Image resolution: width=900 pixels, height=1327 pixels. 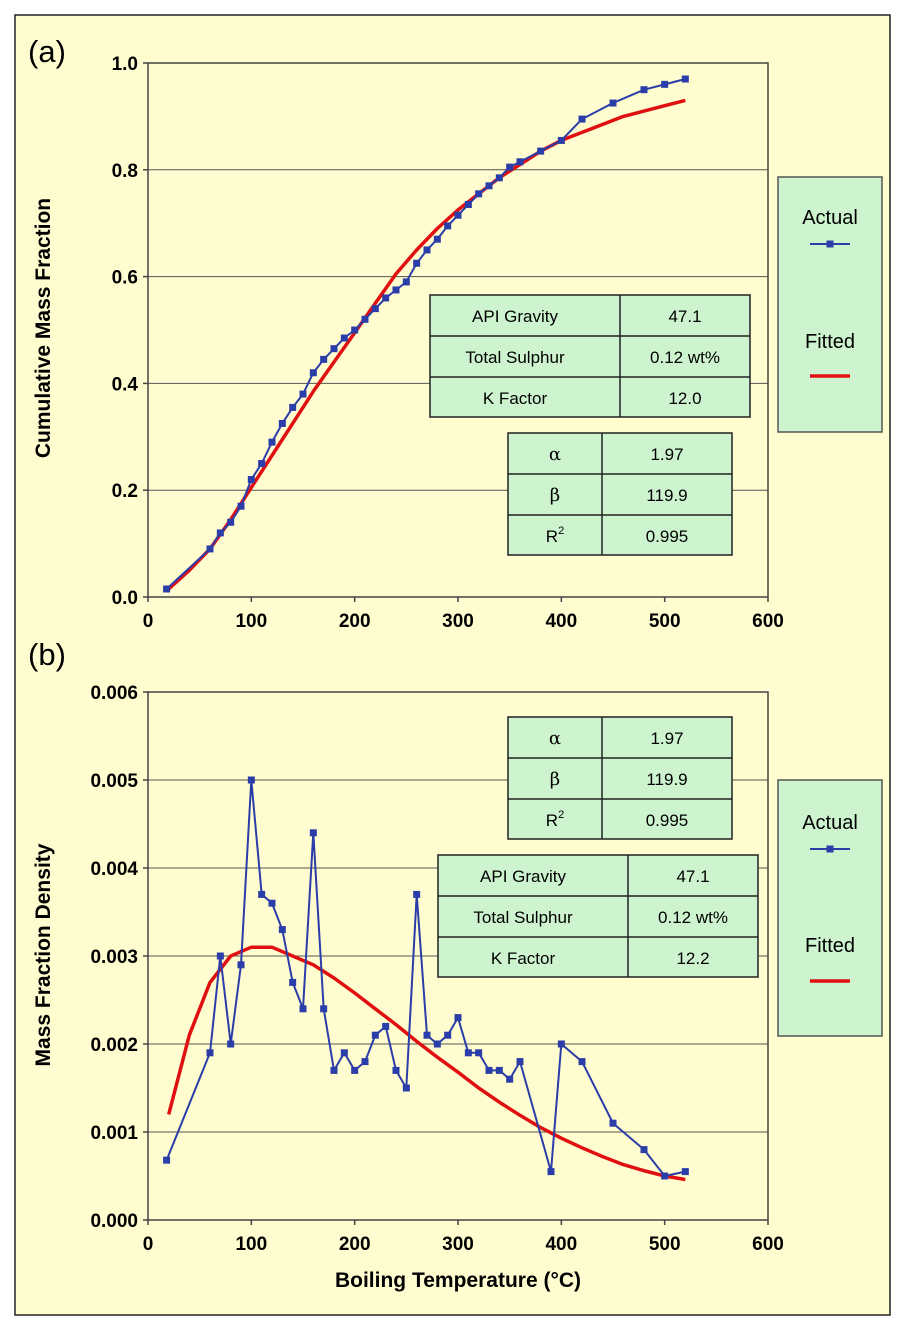 I want to click on panel-label: (a), so click(x=47, y=51).